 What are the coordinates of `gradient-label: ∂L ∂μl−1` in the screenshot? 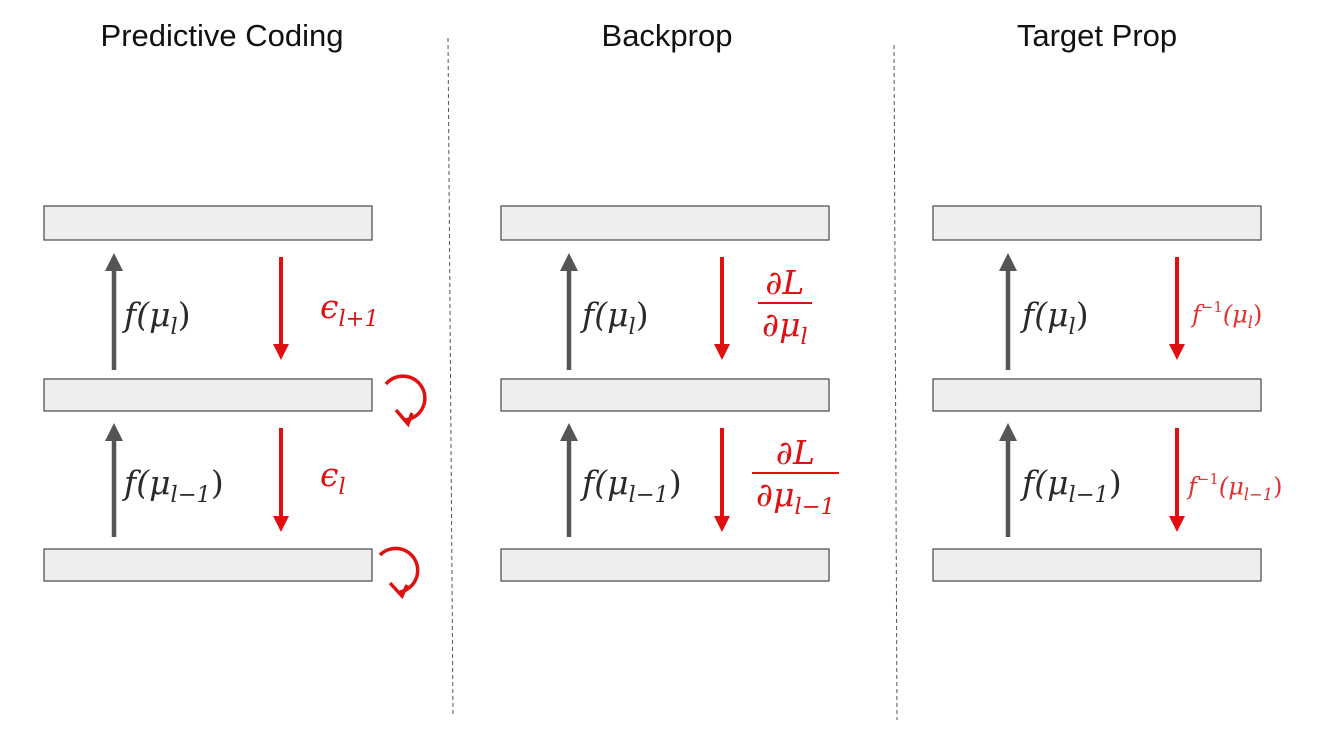 It's located at (795, 477).